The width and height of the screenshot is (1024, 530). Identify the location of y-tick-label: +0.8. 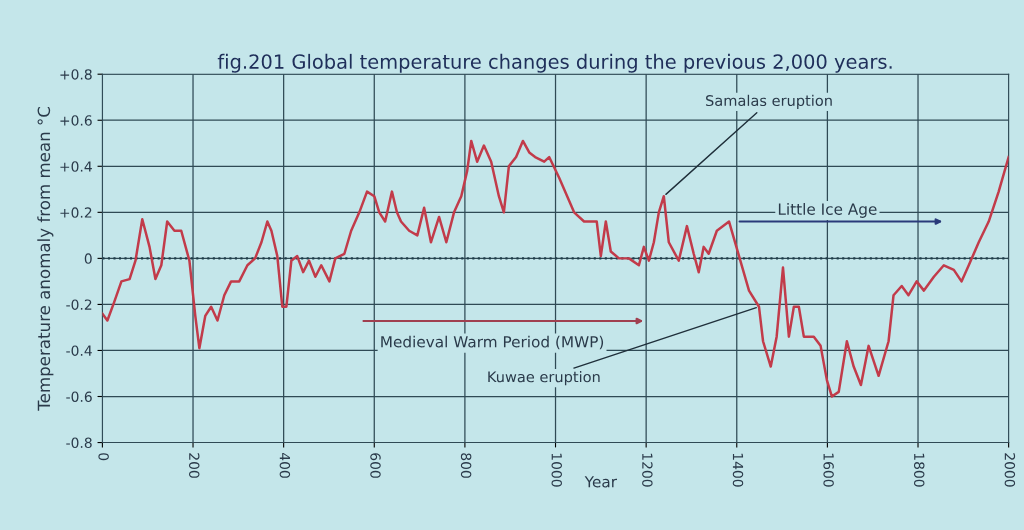
(76, 74).